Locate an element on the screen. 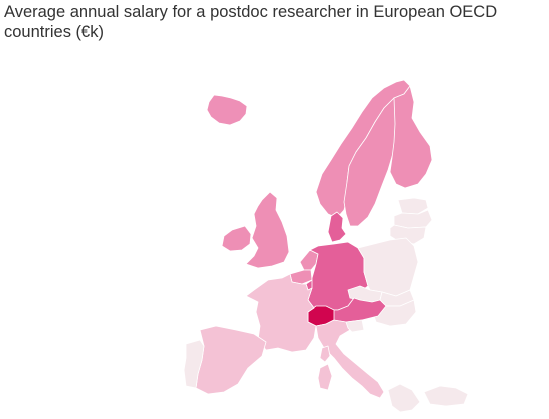 The height and width of the screenshot is (419, 549). country-denmark is located at coordinates (337, 227).